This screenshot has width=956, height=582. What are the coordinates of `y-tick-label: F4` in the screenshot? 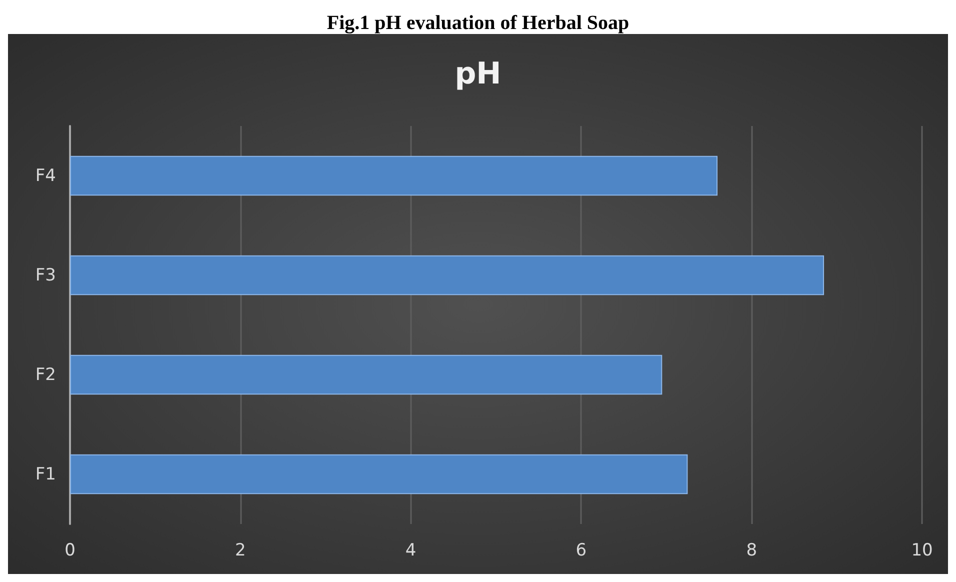 It's located at (45, 176).